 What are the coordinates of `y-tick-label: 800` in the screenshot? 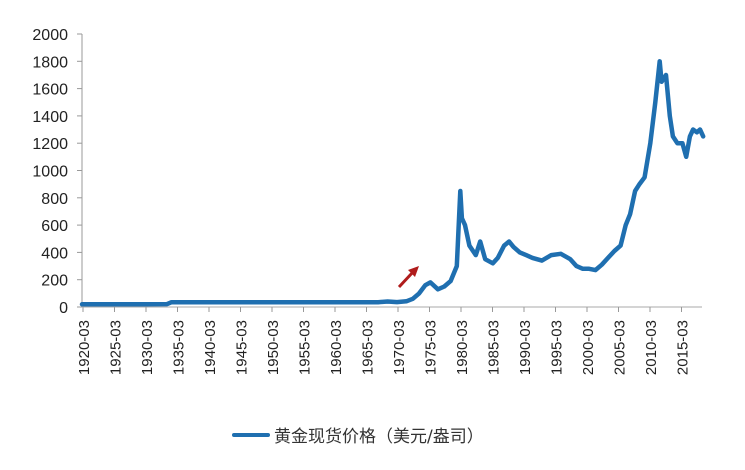 It's located at (54, 199).